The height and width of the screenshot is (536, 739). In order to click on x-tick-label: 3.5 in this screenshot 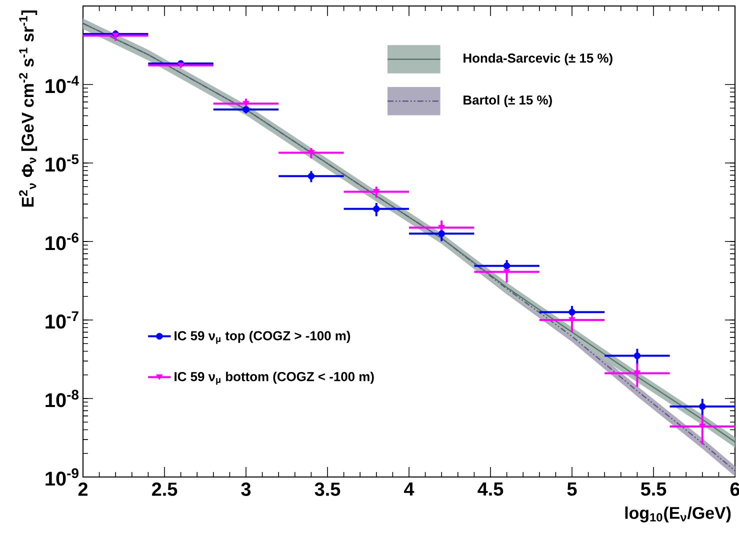, I will do `click(327, 489)`.